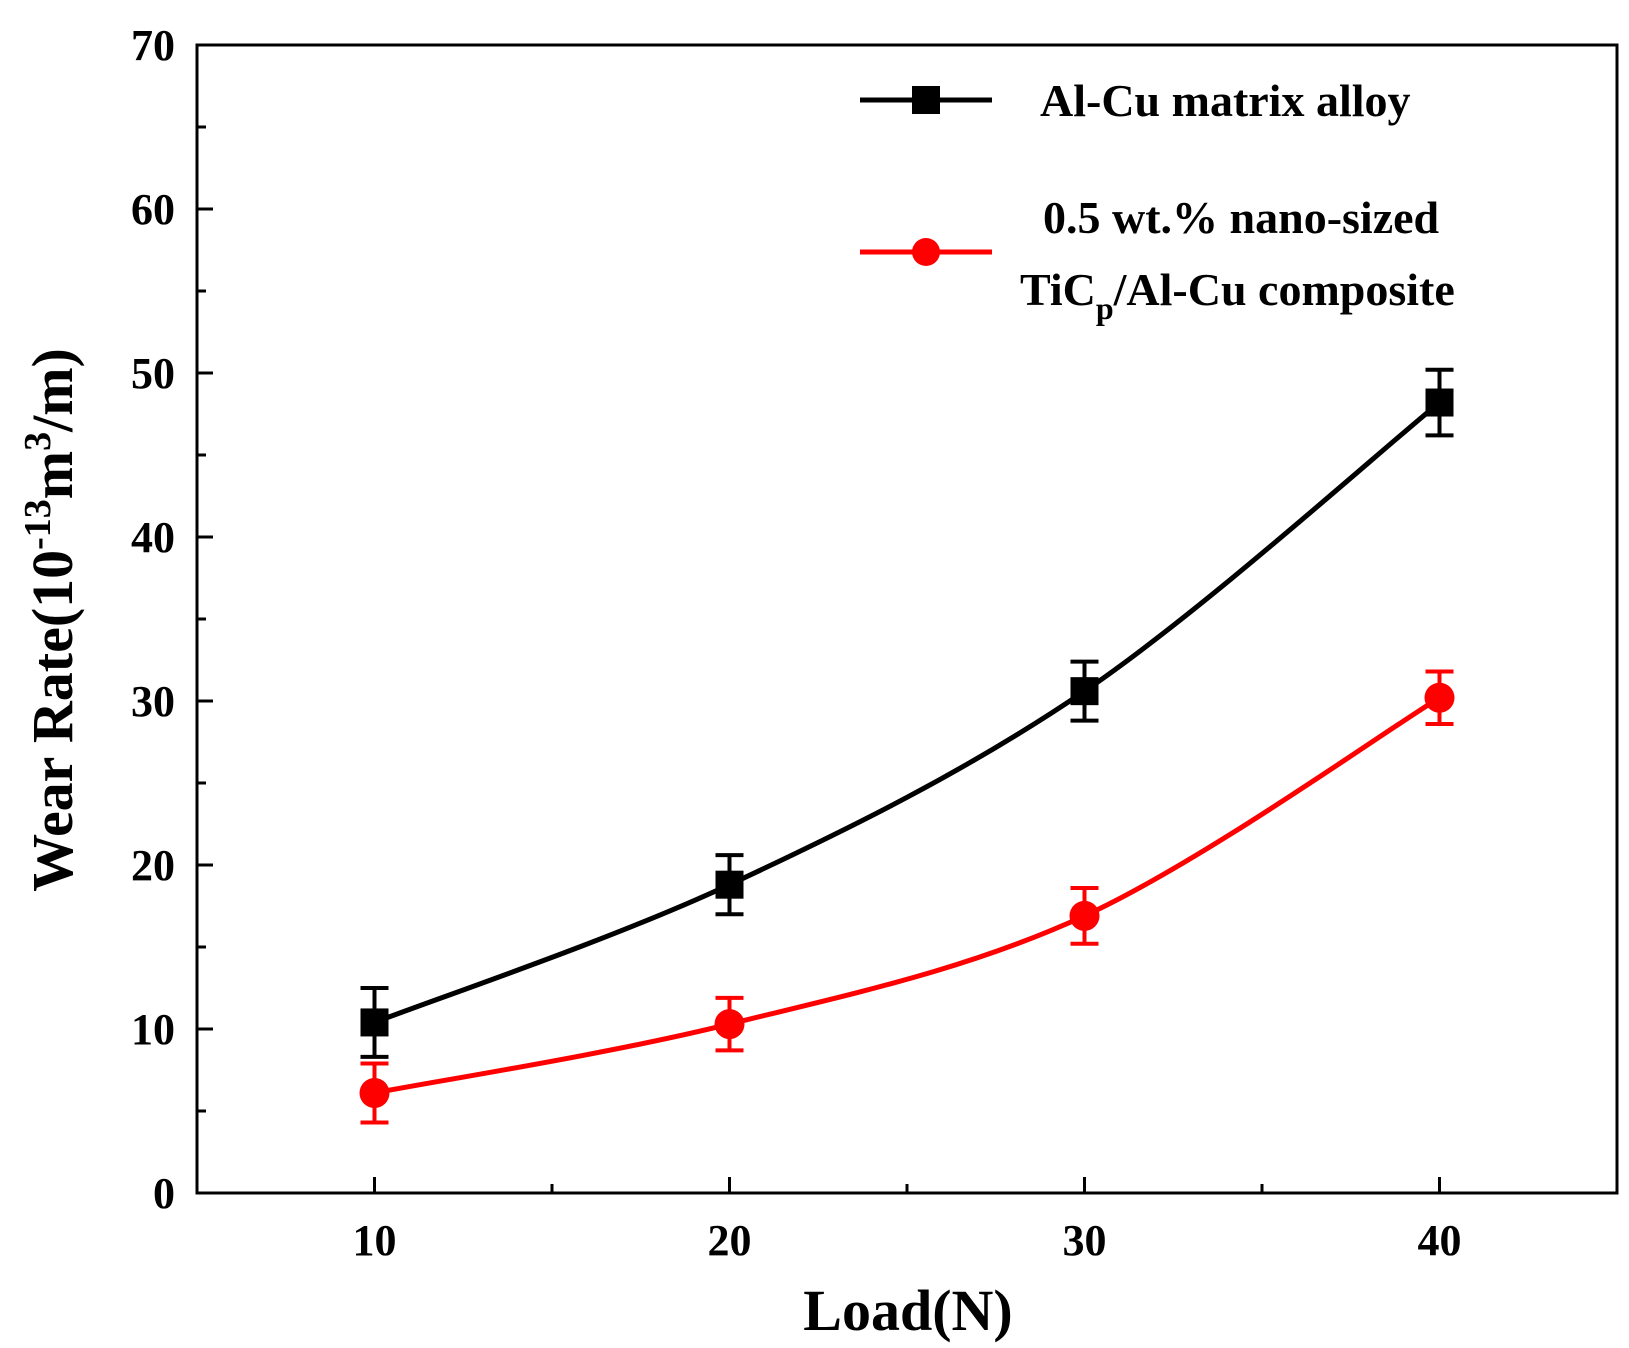 The image size is (1629, 1348). I want to click on legend-label-alloy: Al-Cu matrix alloy, so click(1225, 100).